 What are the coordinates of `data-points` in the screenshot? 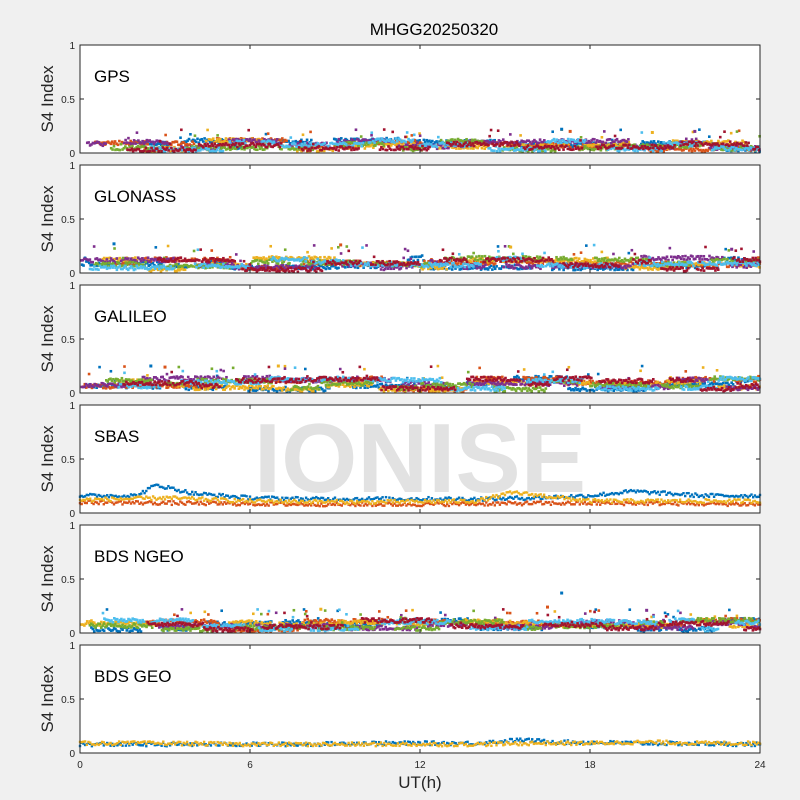 It's located at (421, 258).